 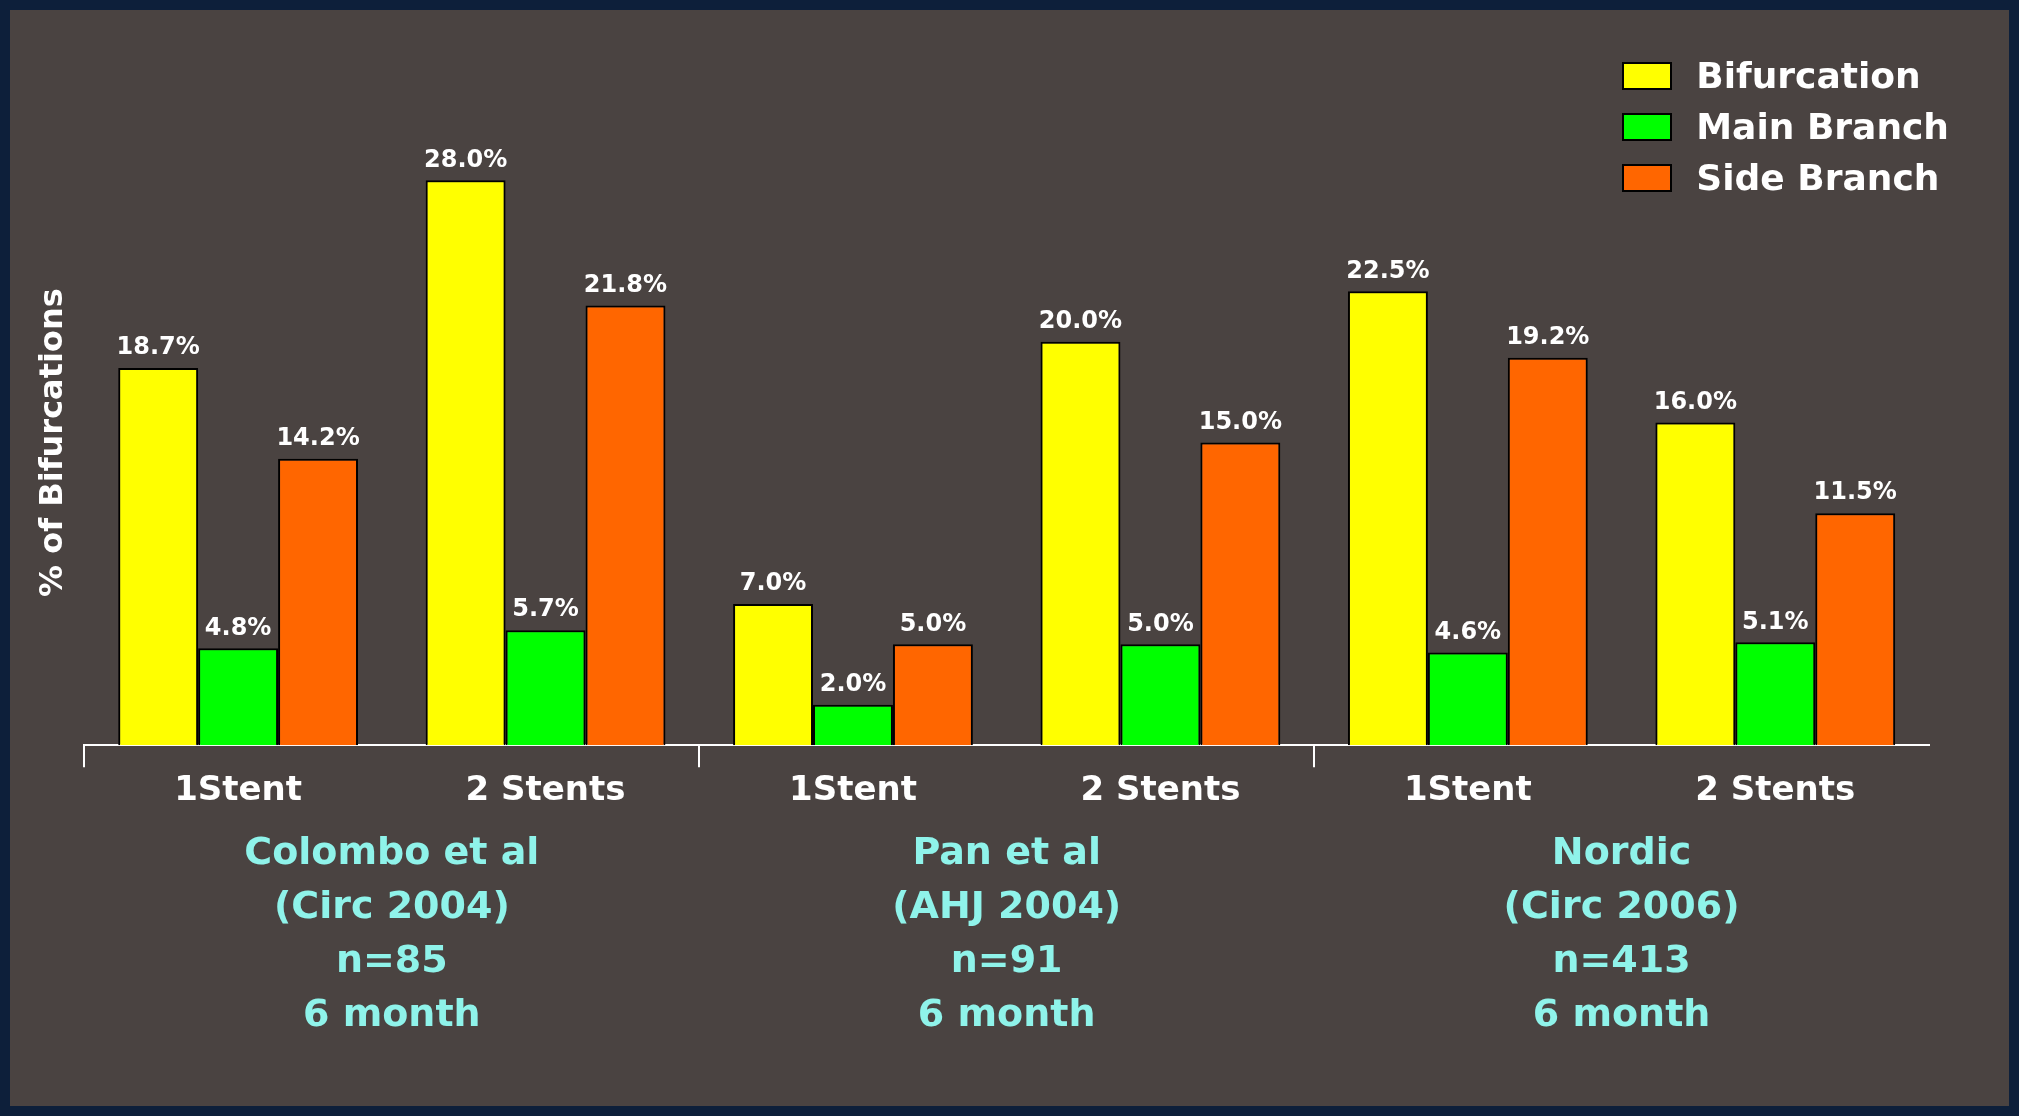 I want to click on text: Colombo et al (Circ 2004) n=85 6 month, so click(x=392, y=932).